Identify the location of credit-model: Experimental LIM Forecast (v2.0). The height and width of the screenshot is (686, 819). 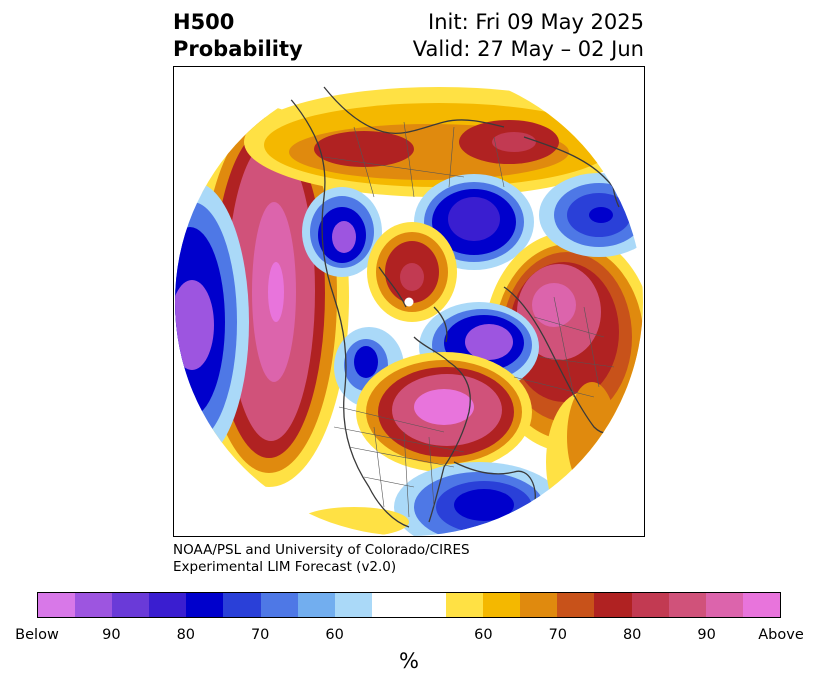
(285, 567).